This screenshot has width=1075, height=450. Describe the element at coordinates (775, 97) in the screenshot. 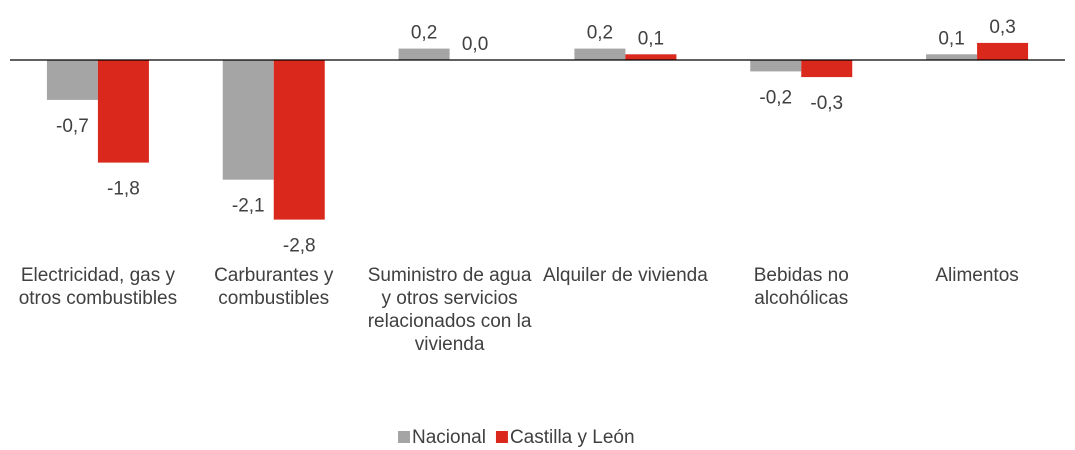

I see `data-label: -0,2` at that location.